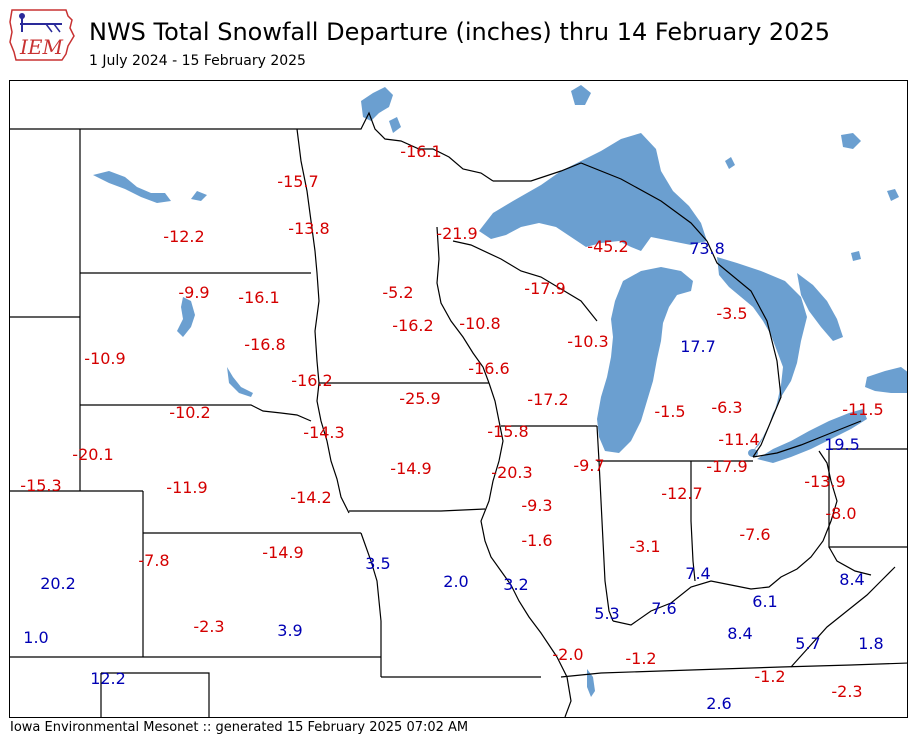 The height and width of the screenshot is (750, 916). What do you see at coordinates (132, 187) in the screenshot?
I see `devils-lake` at bounding box center [132, 187].